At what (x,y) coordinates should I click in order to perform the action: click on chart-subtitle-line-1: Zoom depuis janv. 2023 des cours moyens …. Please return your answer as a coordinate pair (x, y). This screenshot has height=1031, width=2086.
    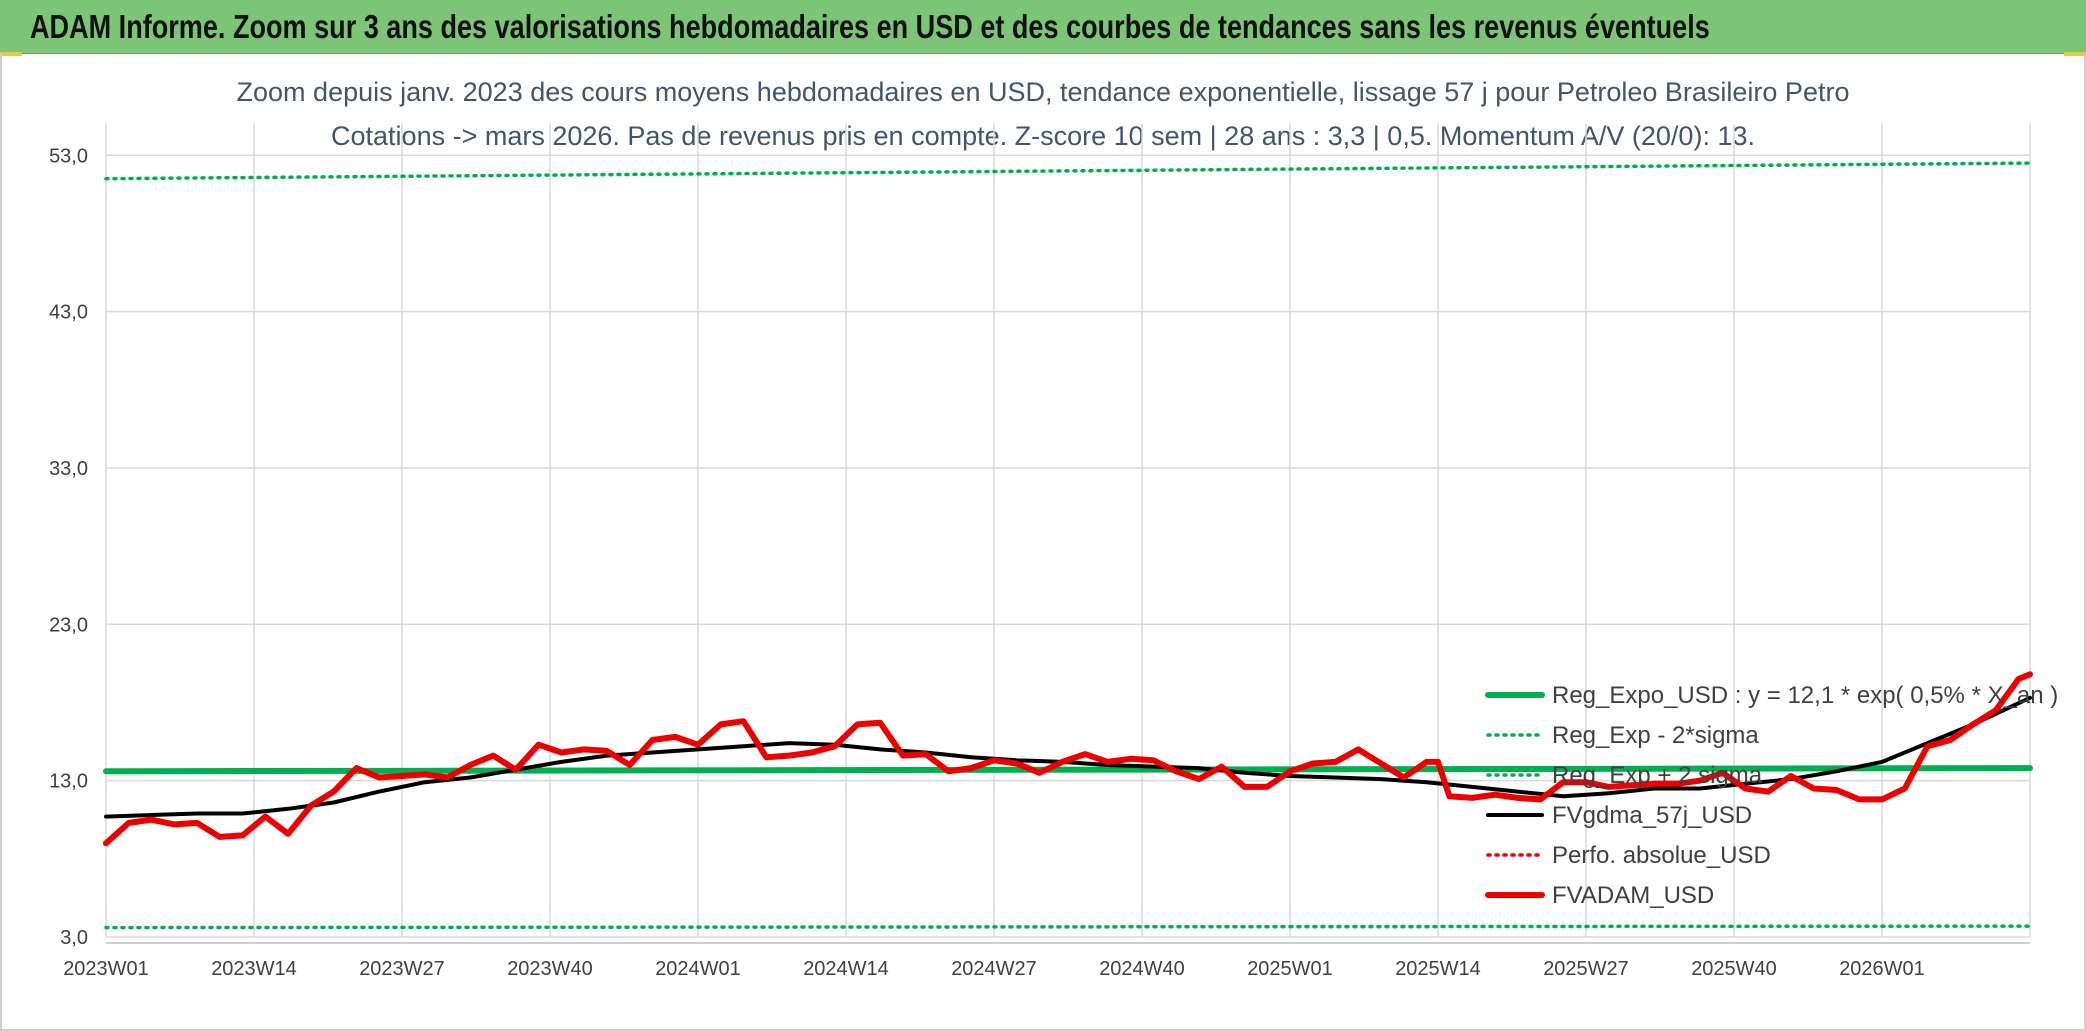
    Looking at the image, I should click on (1043, 92).